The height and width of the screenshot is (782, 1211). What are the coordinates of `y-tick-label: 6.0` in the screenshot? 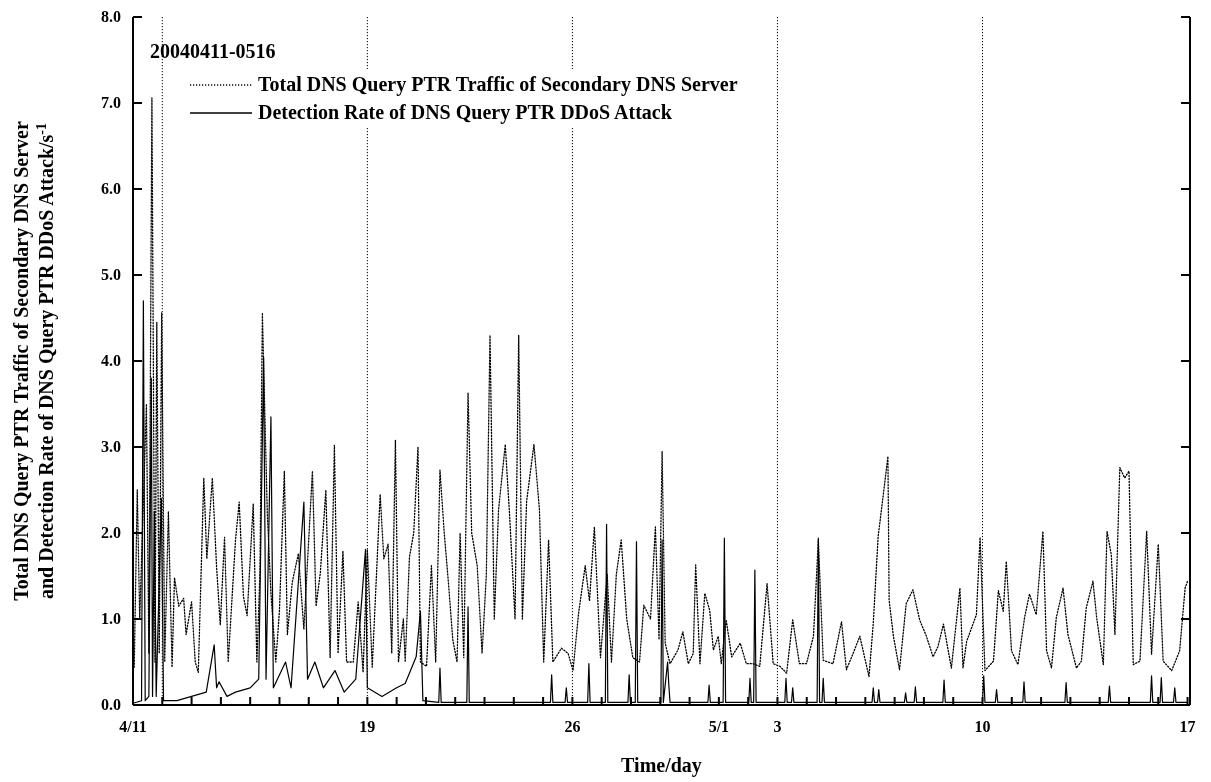 It's located at (111, 188).